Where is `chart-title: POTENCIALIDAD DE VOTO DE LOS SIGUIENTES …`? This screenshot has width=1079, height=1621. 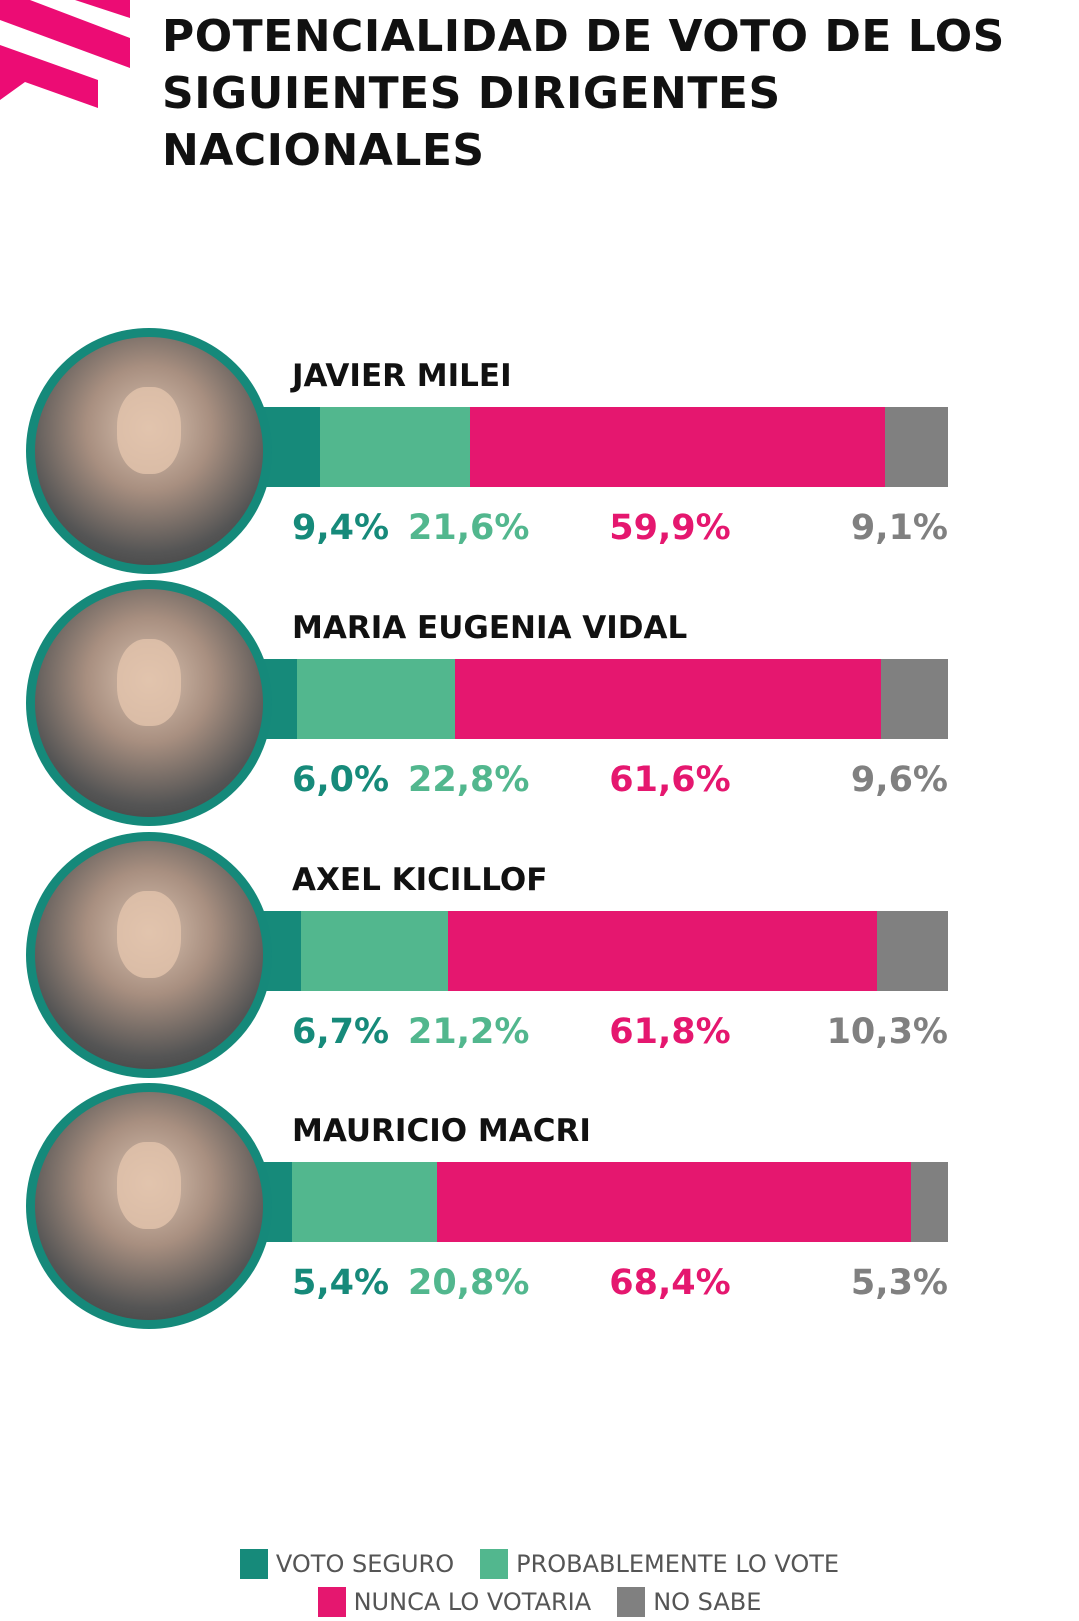 chart-title: POTENCIALIDAD DE VOTO DE LOS SIGUIENTES … is located at coordinates (583, 93).